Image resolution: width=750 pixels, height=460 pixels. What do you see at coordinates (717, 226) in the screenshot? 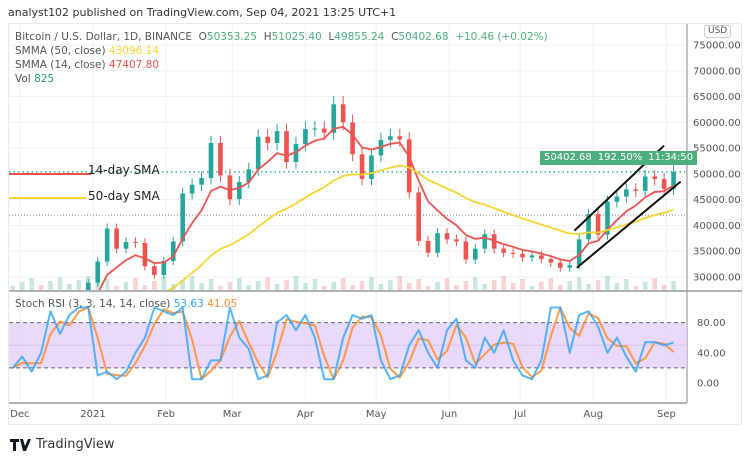
I see `y-tick-label: 40000.00` at bounding box center [717, 226].